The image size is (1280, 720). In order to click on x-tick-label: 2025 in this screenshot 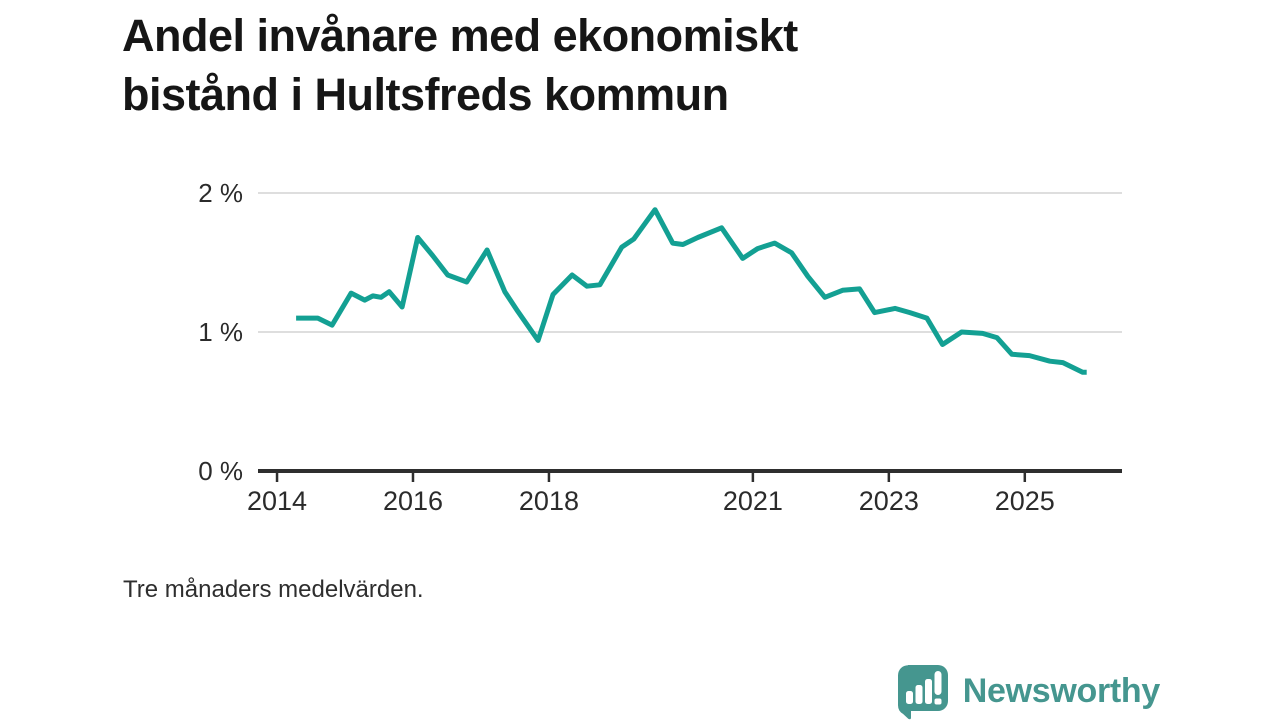, I will do `click(1025, 501)`.